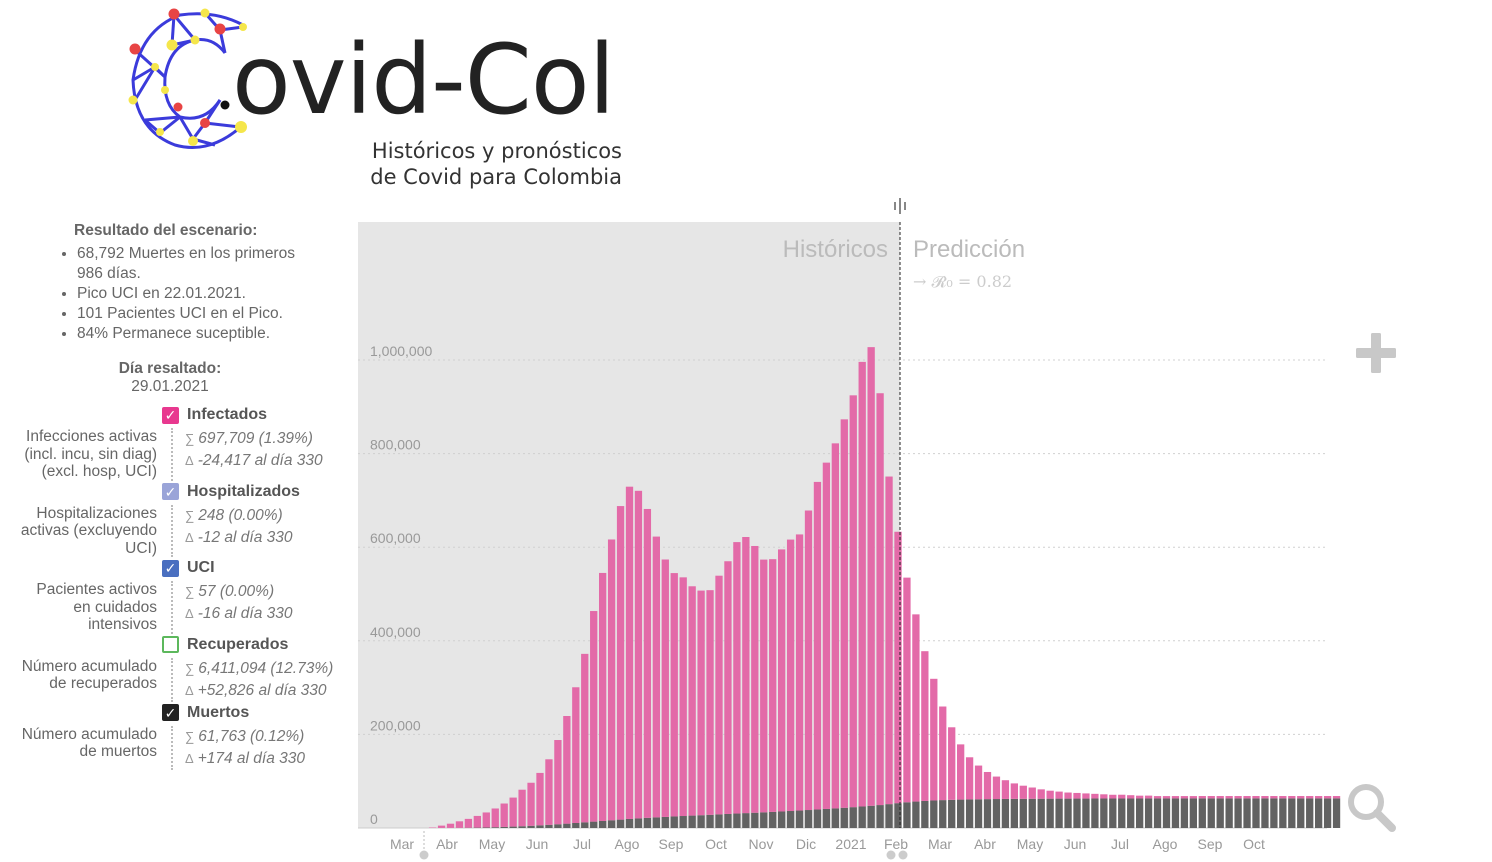 The width and height of the screenshot is (1492, 862). Describe the element at coordinates (89, 675) in the screenshot. I see `category-description: Número acumulado de recuperados` at that location.